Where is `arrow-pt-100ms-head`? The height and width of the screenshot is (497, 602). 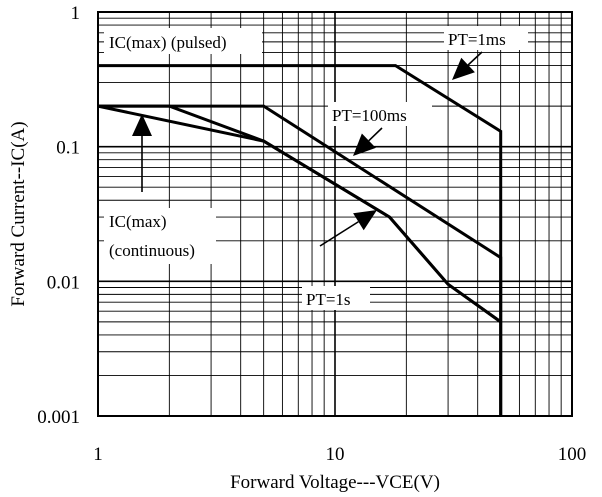 arrow-pt-100ms-head is located at coordinates (364, 144).